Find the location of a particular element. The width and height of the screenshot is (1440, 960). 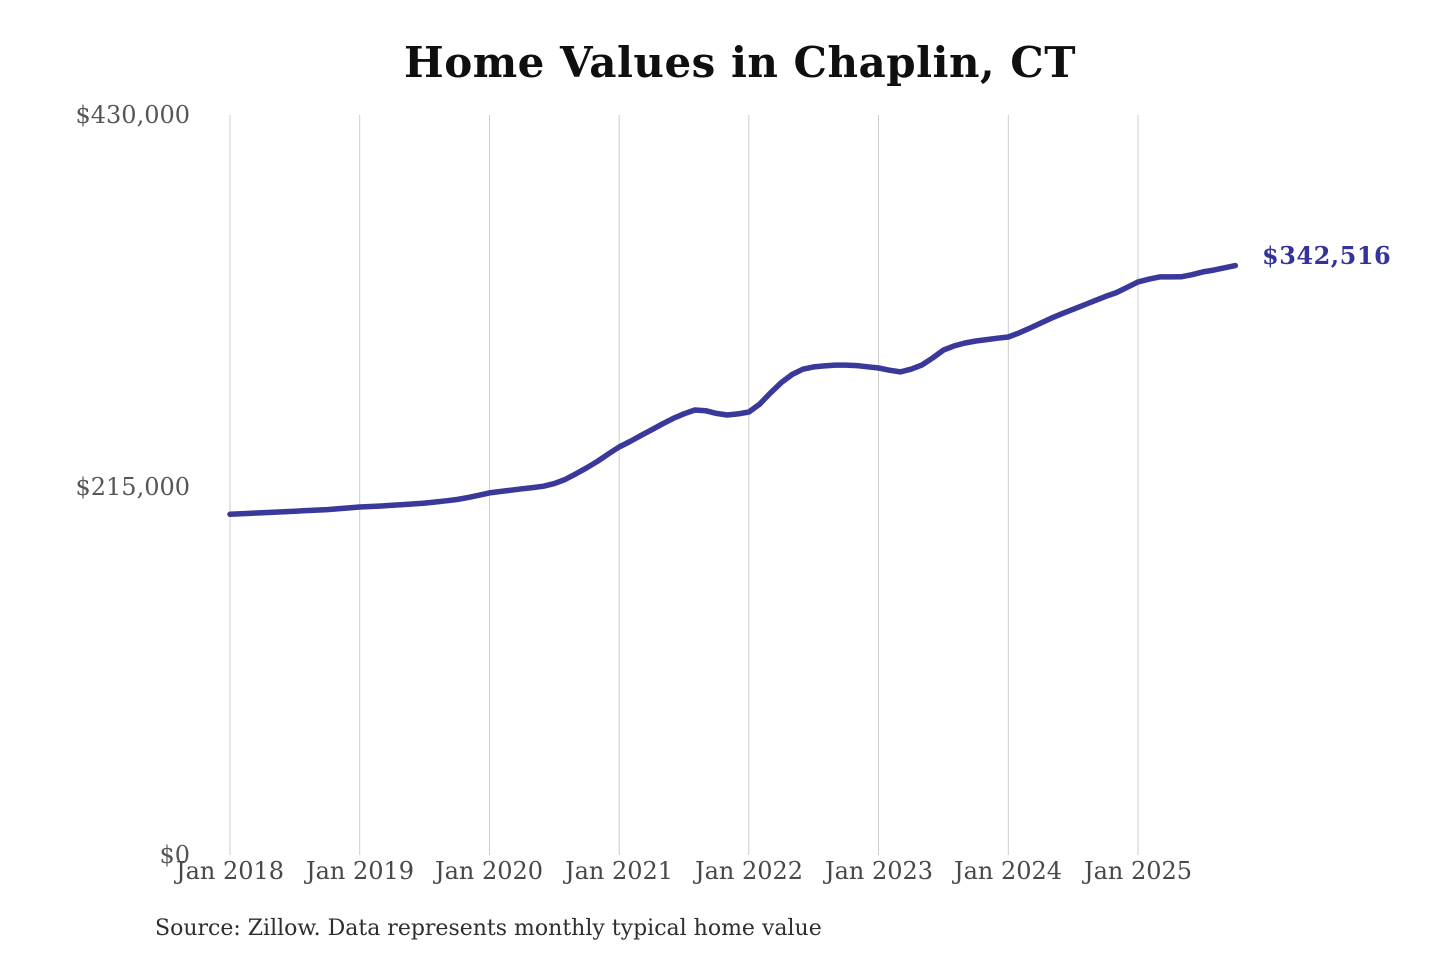

latest-value-label: $342,516 is located at coordinates (1327, 255).